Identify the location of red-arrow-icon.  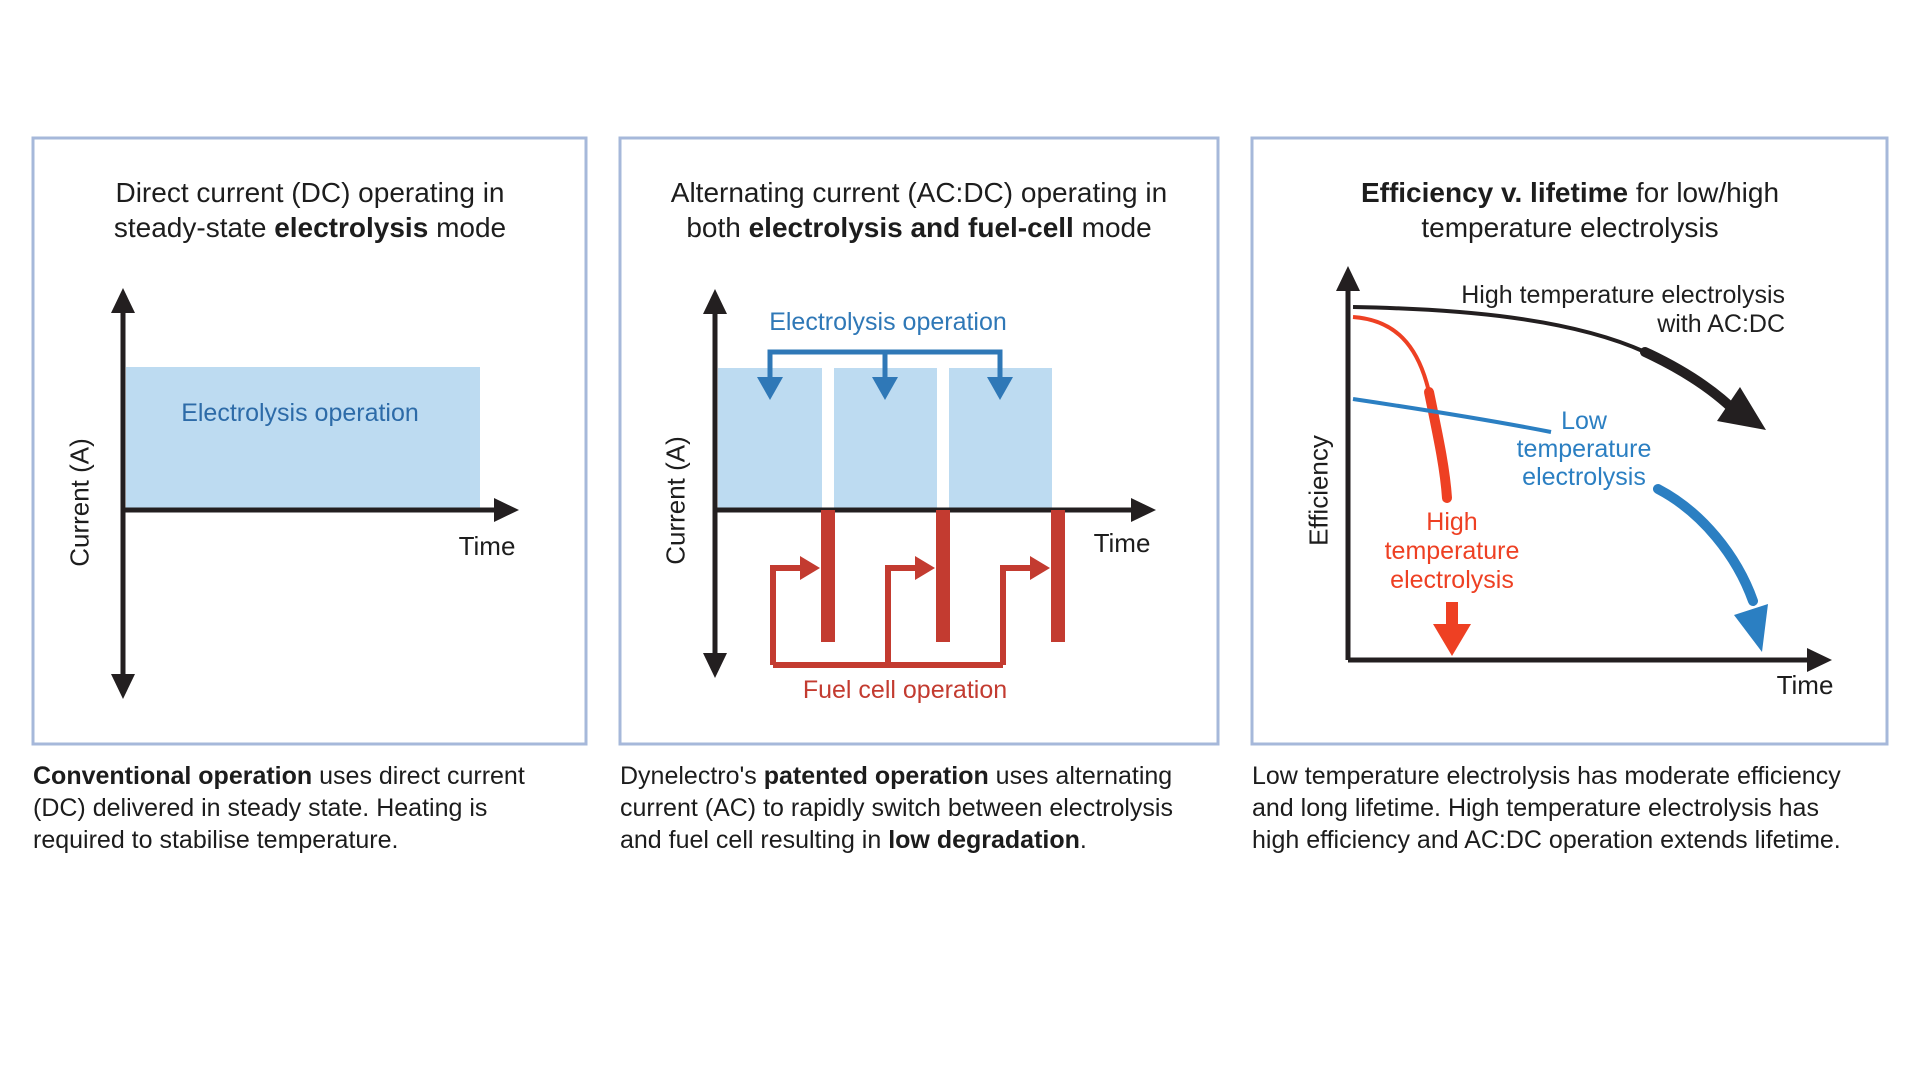
(1452, 640).